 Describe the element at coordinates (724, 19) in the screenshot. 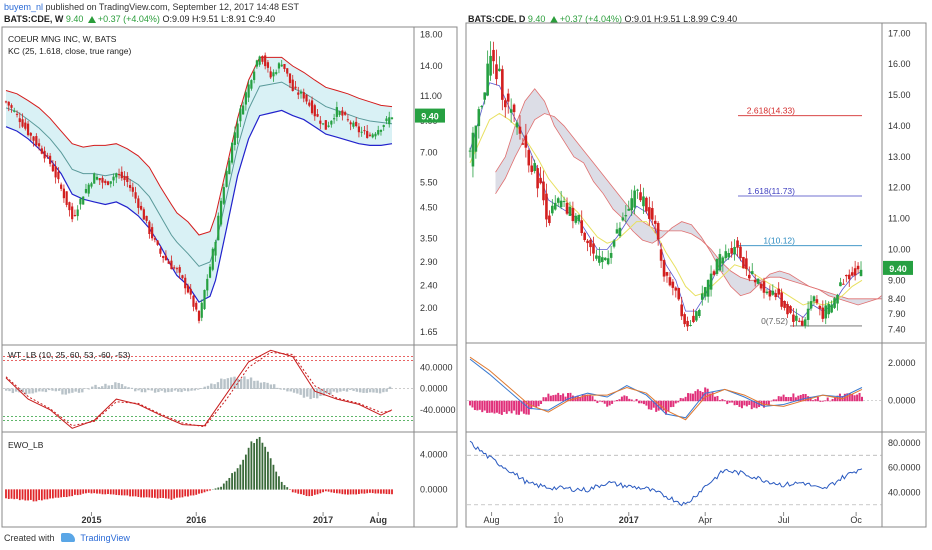

I see `right-close: C:9.40` at that location.